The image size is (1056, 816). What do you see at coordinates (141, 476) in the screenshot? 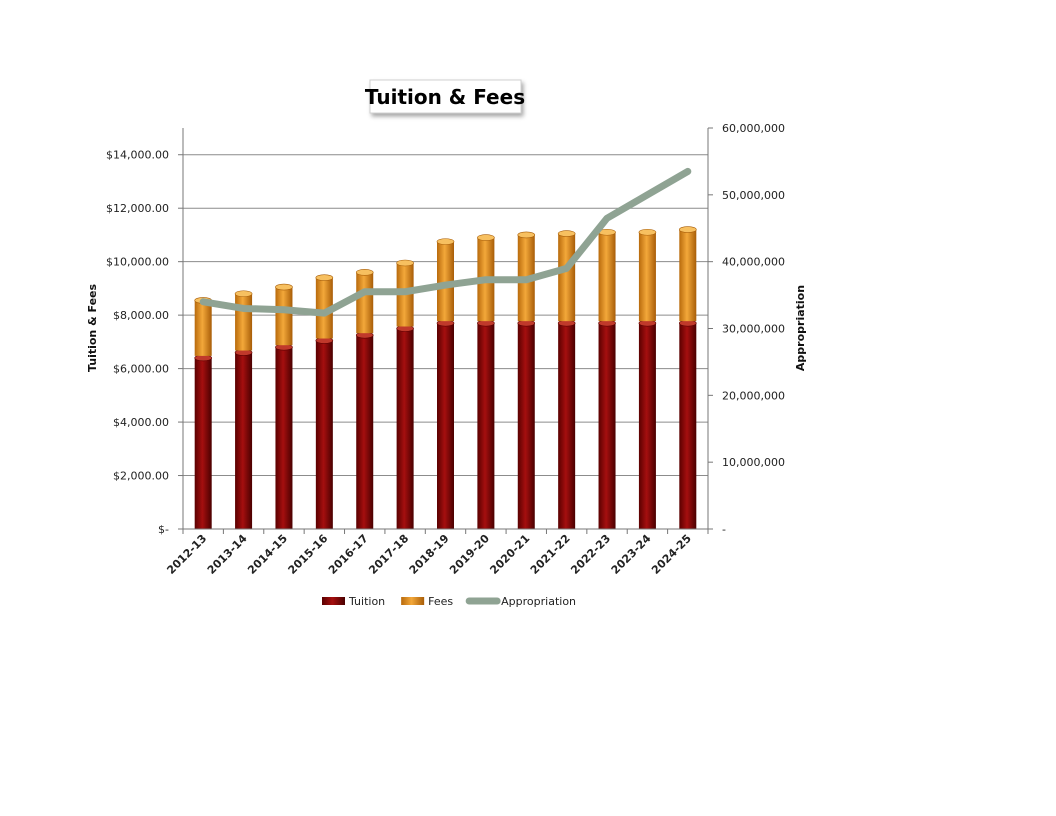
I see `y-tick-label: $2,000.00` at bounding box center [141, 476].